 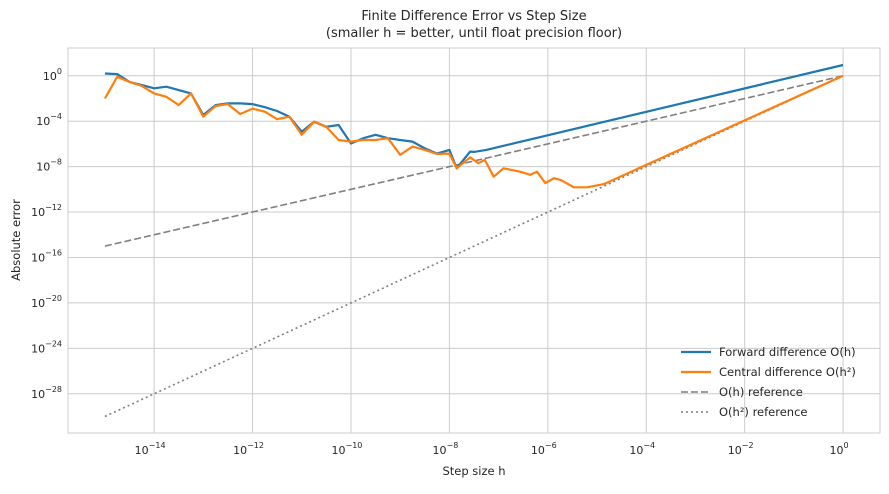 I want to click on x-tick-exp: −4, so click(x=649, y=445).